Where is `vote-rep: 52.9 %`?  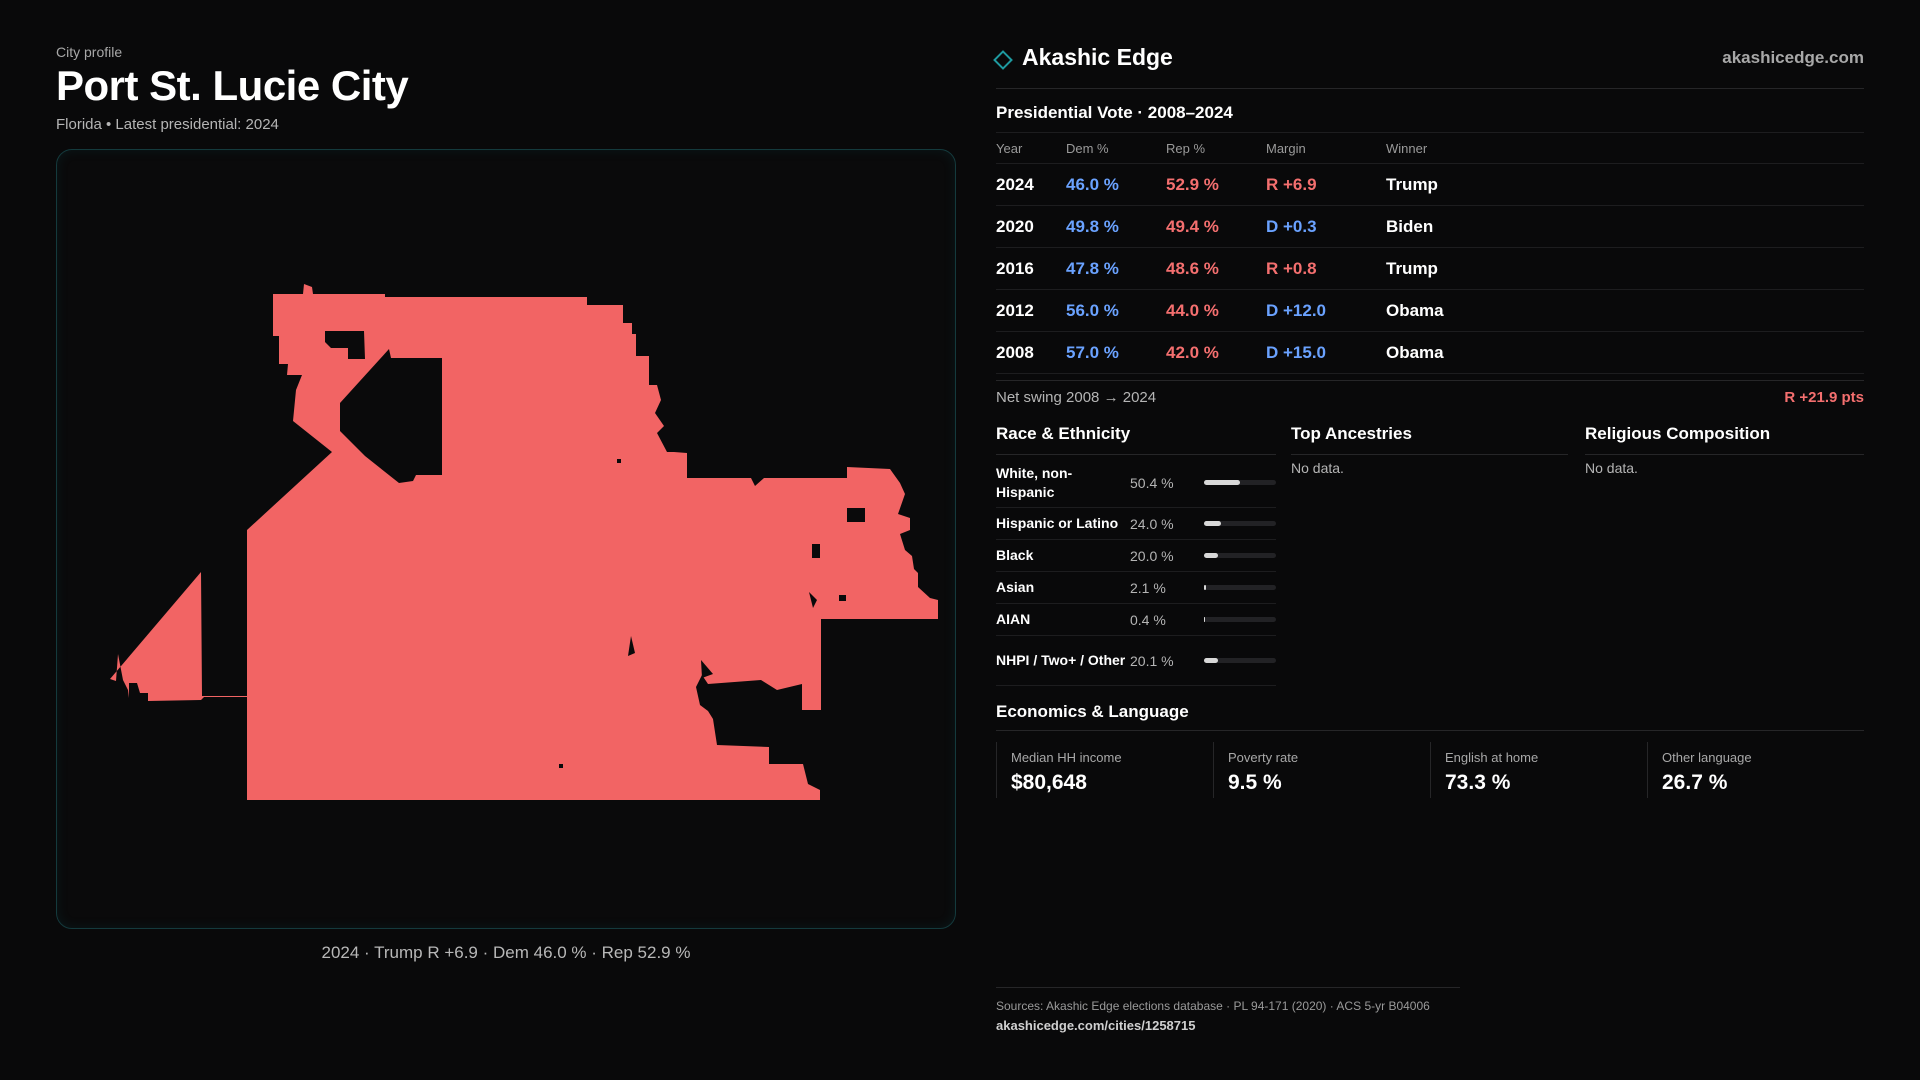 vote-rep: 52.9 % is located at coordinates (1192, 184).